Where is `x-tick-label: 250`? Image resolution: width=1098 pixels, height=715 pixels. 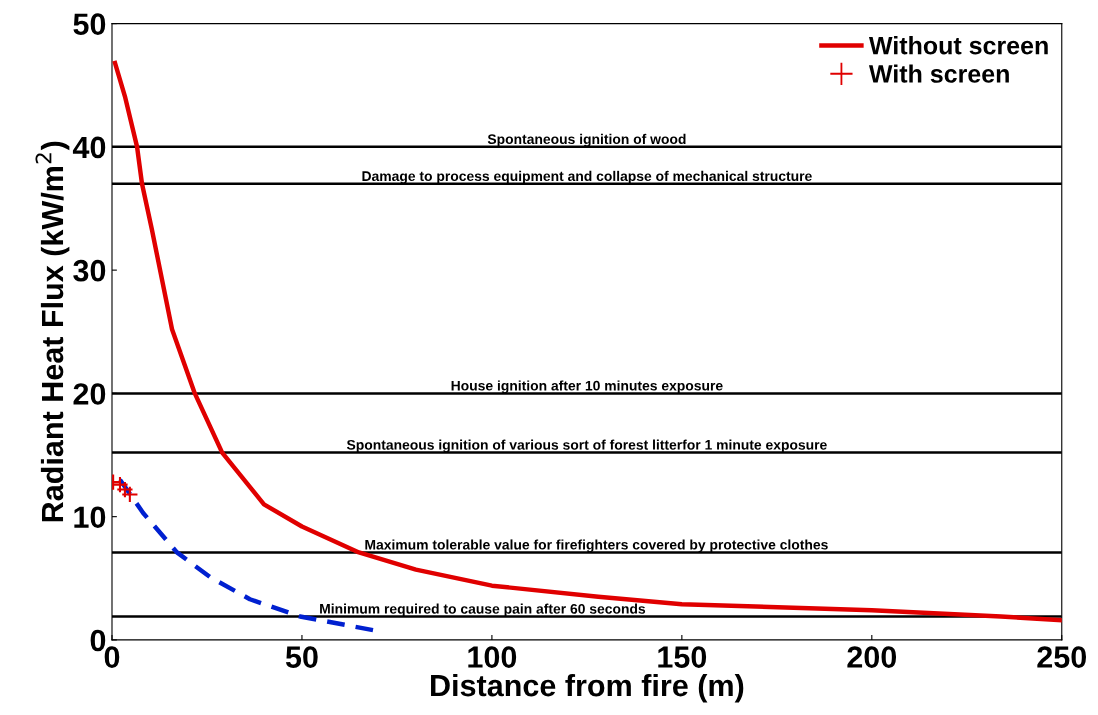
x-tick-label: 250 is located at coordinates (1062, 657).